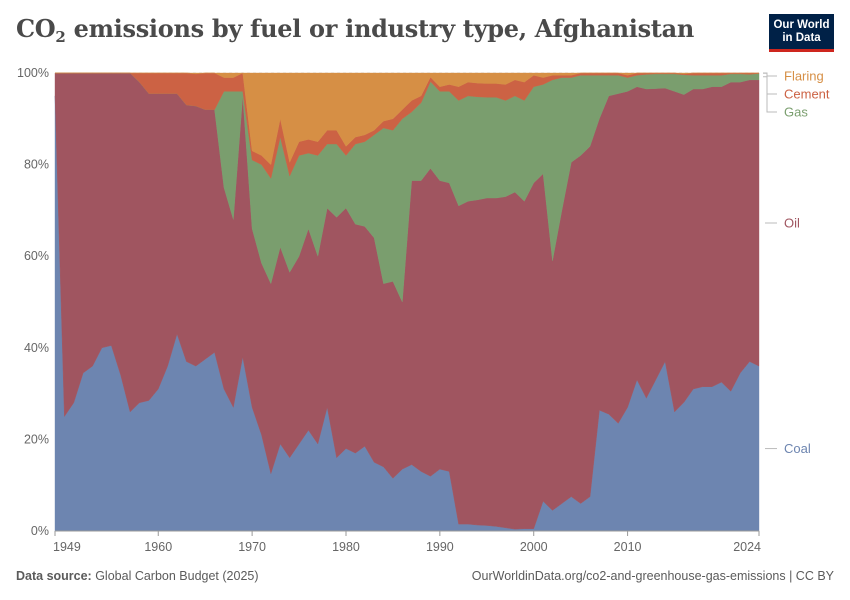 This screenshot has height=600, width=850. What do you see at coordinates (40, 531) in the screenshot?
I see `y-tick-label: 0%` at bounding box center [40, 531].